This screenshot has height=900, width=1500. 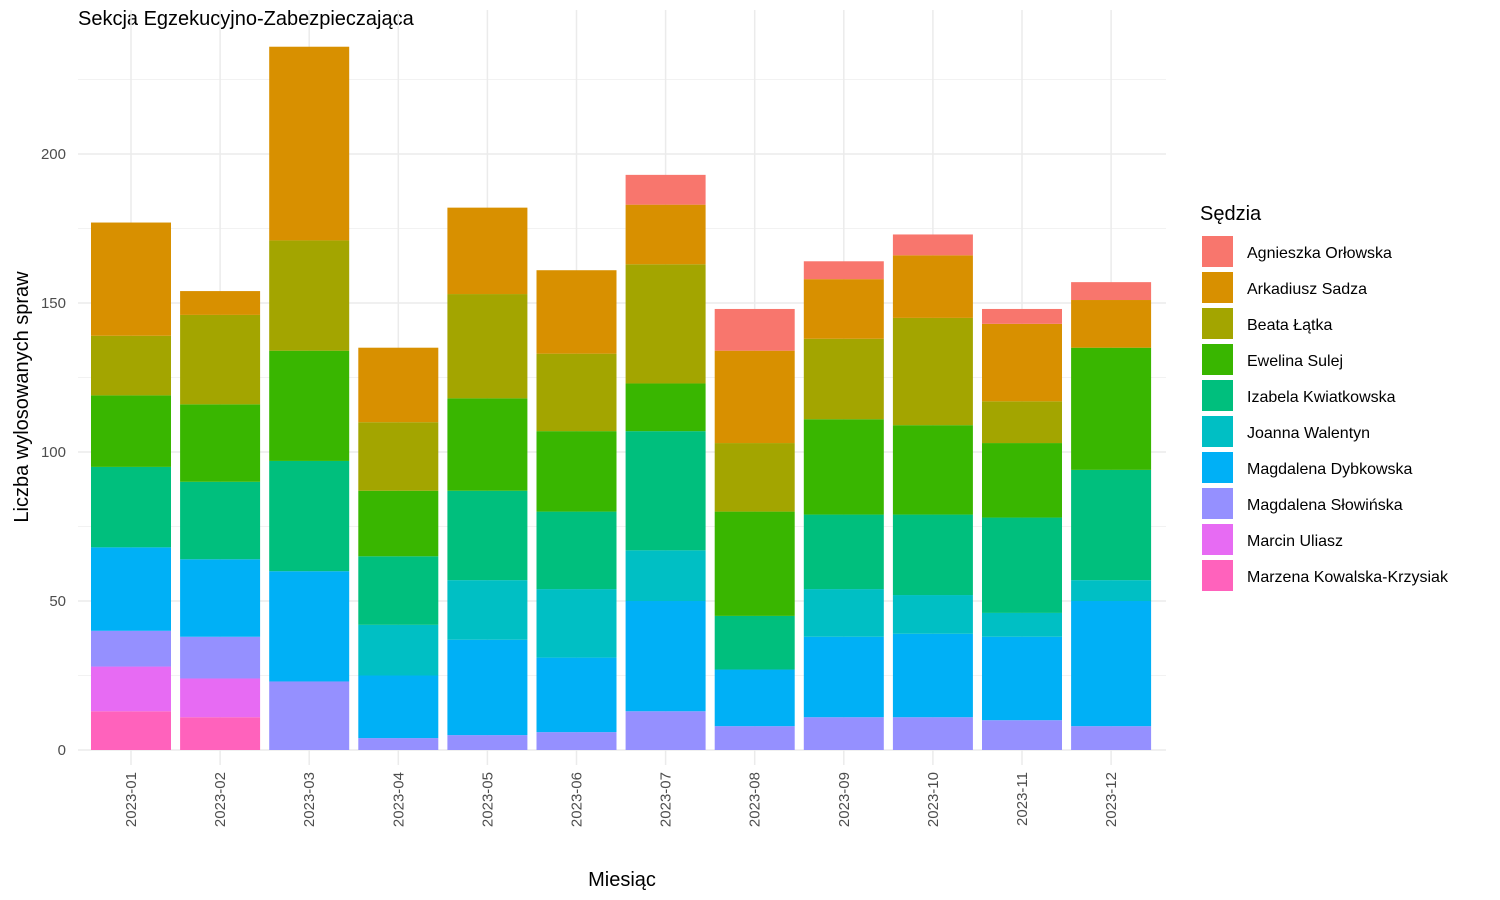 What do you see at coordinates (1325, 505) in the screenshot?
I see `legend-label: Magdalena Słowińska` at bounding box center [1325, 505].